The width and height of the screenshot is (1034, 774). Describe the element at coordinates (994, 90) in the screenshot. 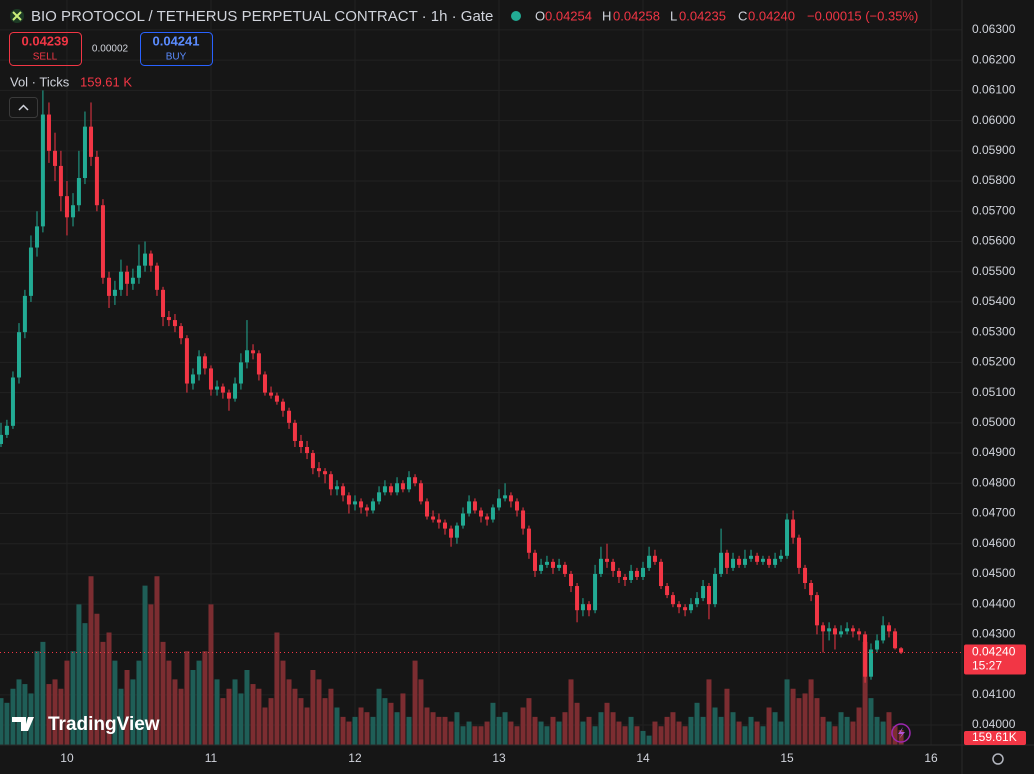

I see `y-tick-label: 0.06100` at that location.